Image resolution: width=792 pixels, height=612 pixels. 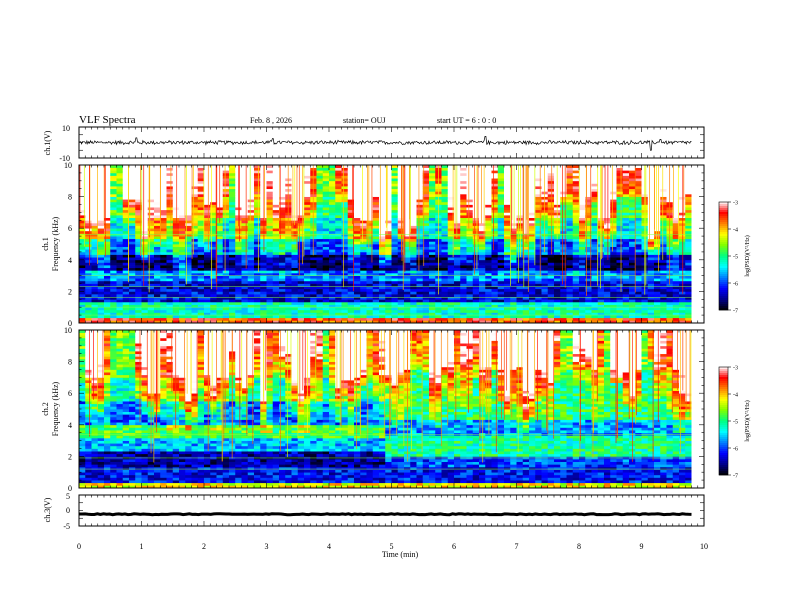 I want to click on start-ut-label: start UT = 6 : 0 : 0, so click(x=466, y=120).